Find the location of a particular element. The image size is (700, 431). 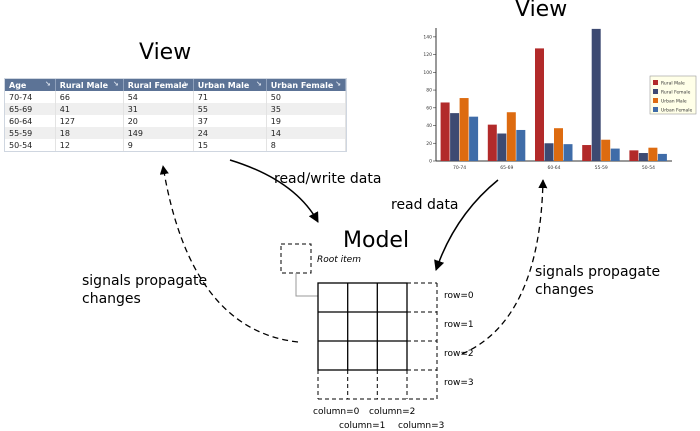

chart-y-tick-label: 140 is located at coordinates (427, 37).